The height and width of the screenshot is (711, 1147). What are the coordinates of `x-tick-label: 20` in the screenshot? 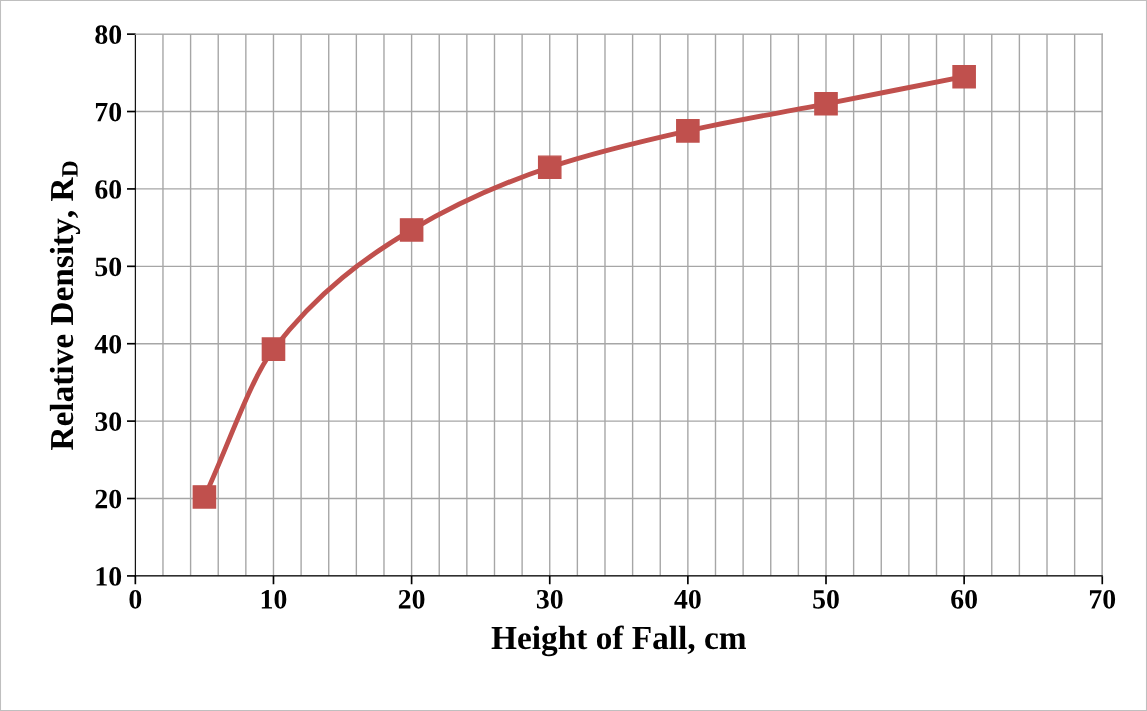 It's located at (411, 599).